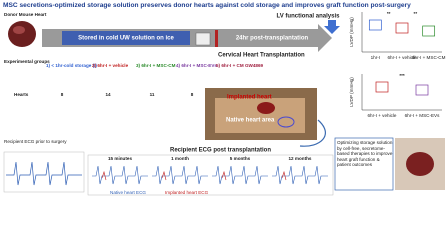 The height and width of the screenshot is (240, 448). What do you see at coordinates (240, 158) in the screenshot?
I see `ecg-time: 5 months` at bounding box center [240, 158].